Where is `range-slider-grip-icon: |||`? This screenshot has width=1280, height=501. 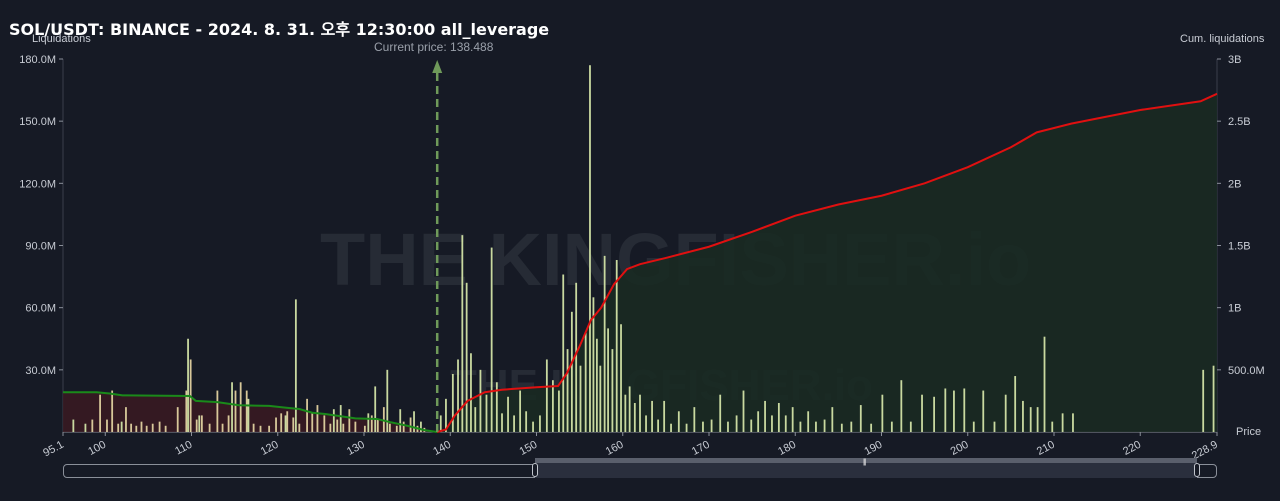
range-slider-grip-icon: ||| is located at coordinates (865, 462).